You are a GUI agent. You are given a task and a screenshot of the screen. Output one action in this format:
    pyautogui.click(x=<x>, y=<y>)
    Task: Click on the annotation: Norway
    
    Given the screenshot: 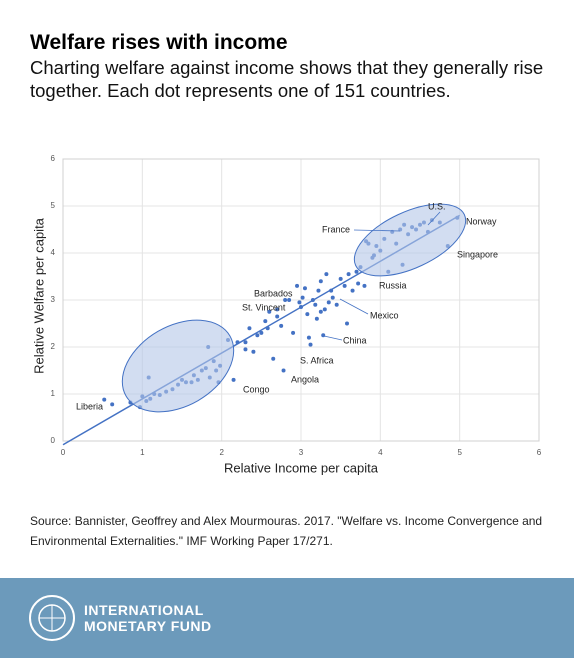 What is the action you would take?
    pyautogui.click(x=481, y=221)
    